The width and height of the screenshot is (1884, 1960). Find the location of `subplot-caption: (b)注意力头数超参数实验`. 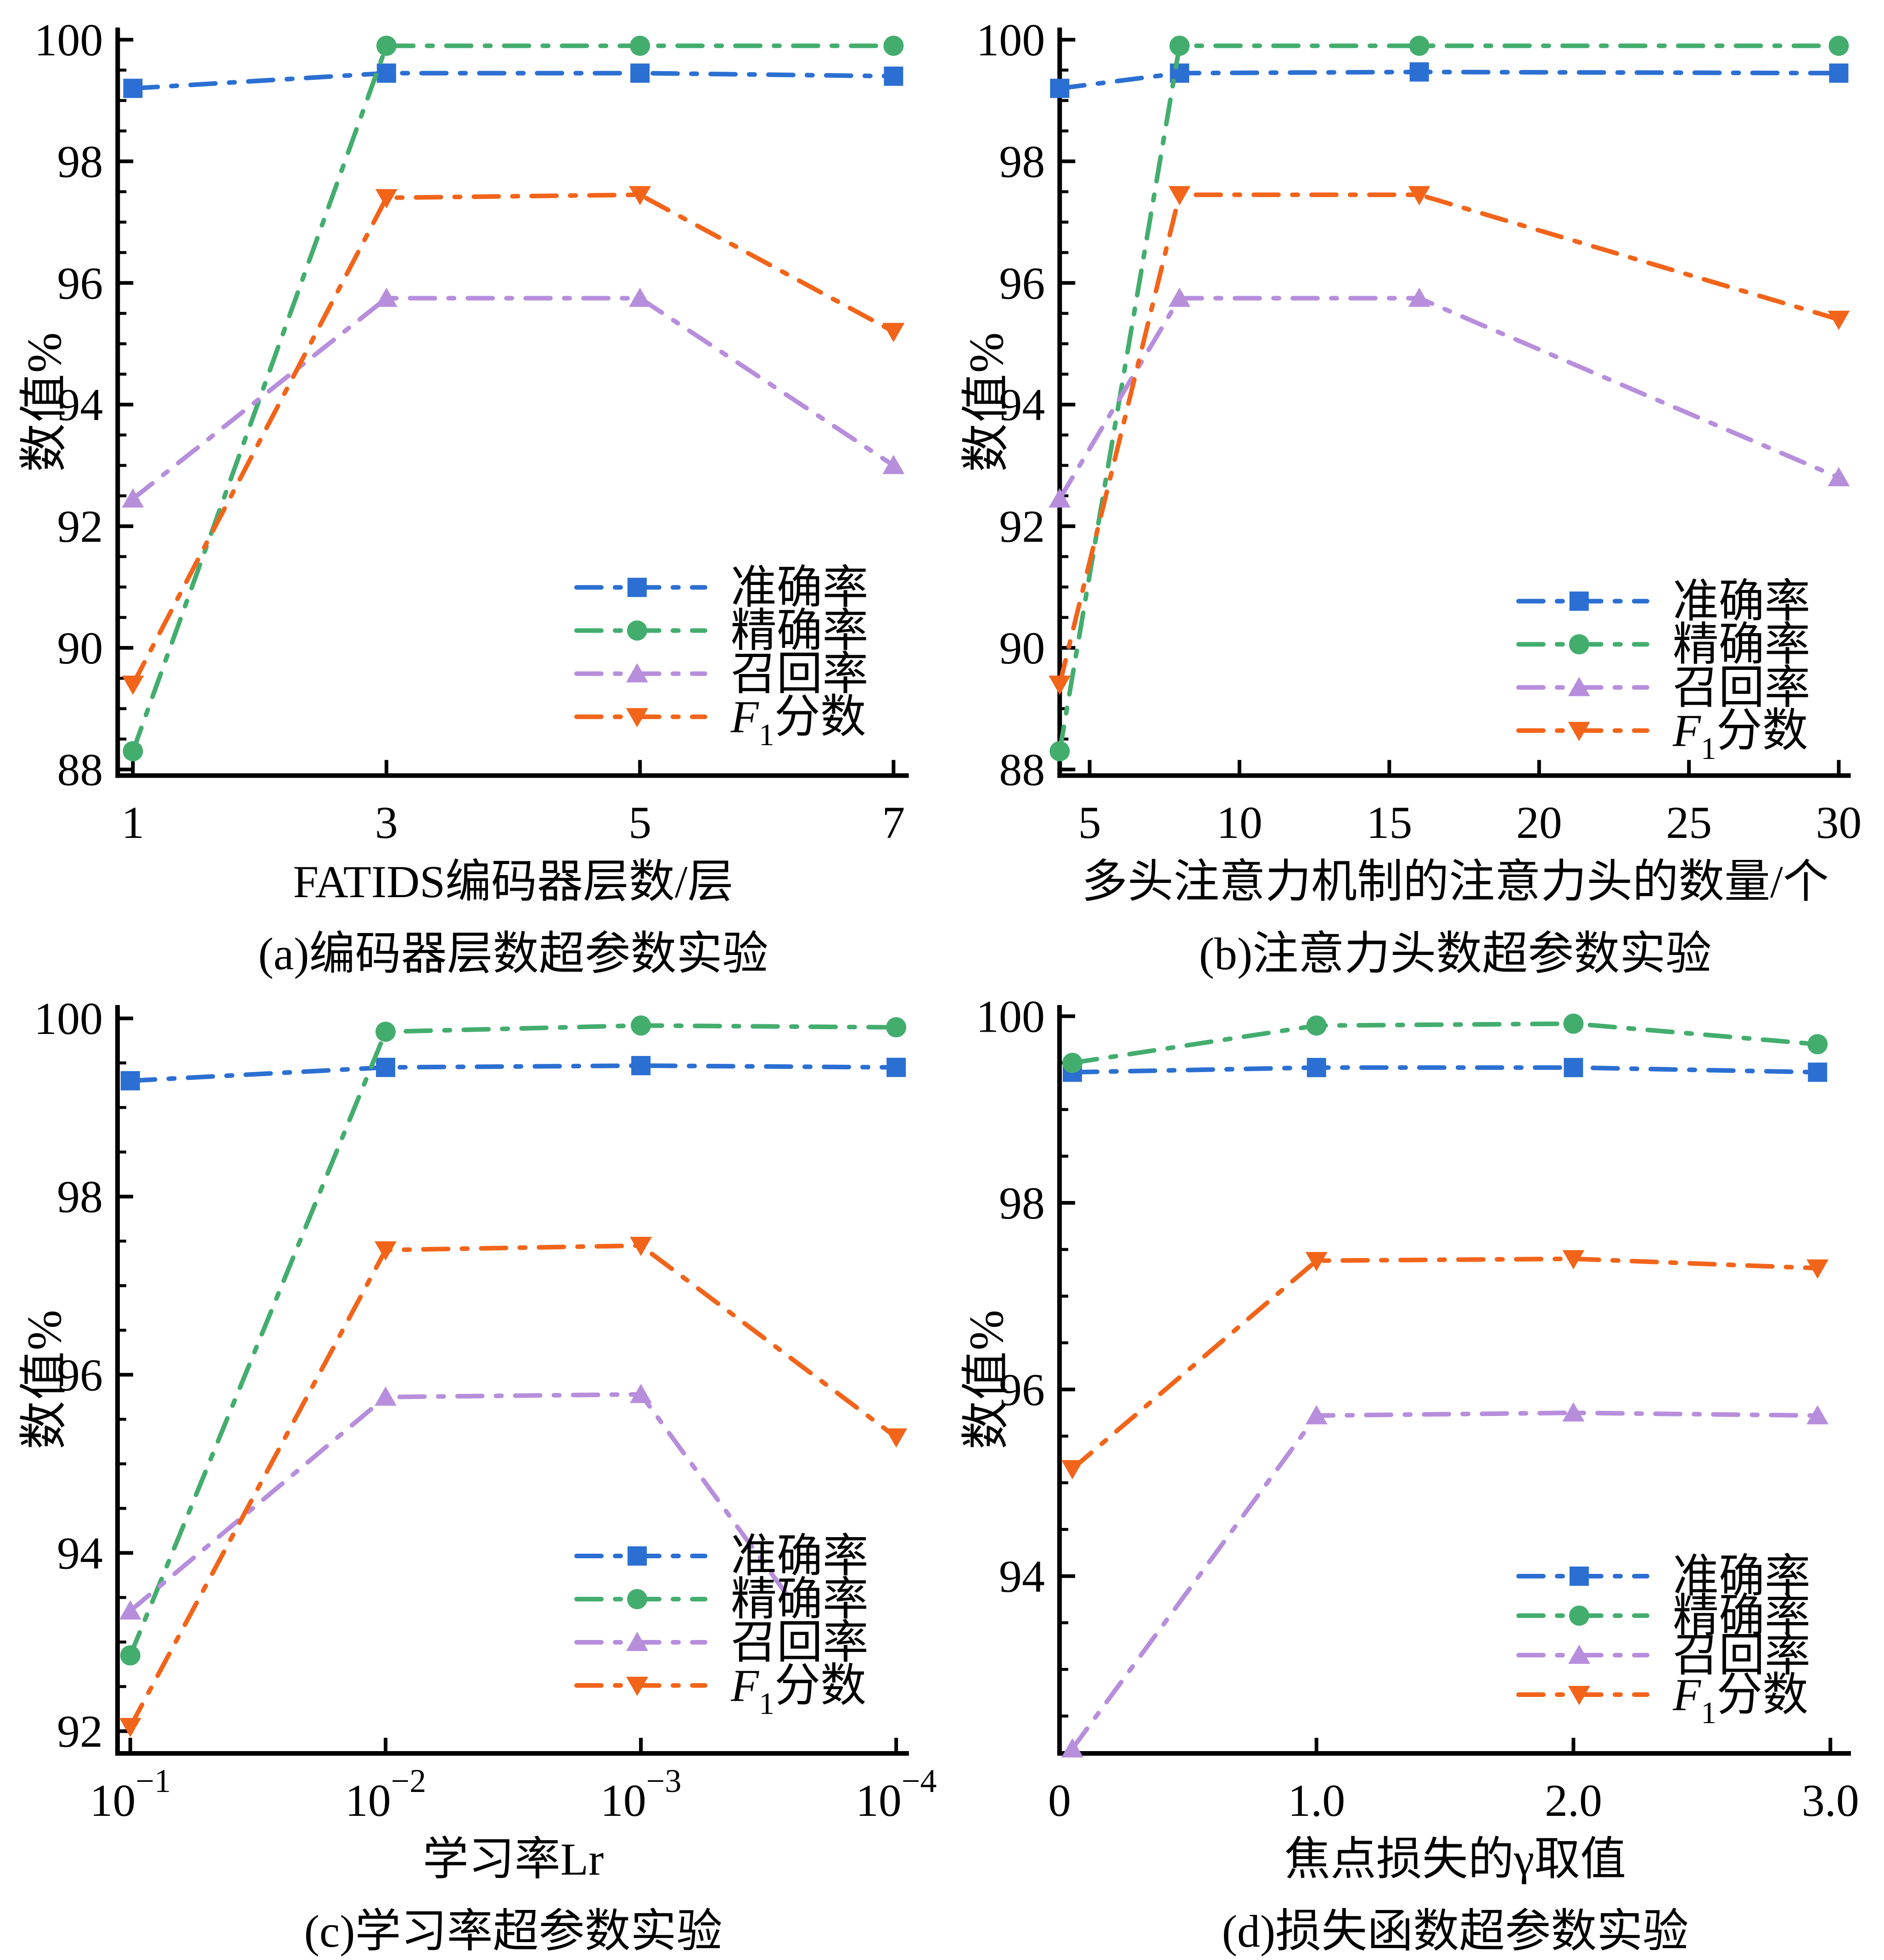

subplot-caption: (b)注意力头数超参数实验 is located at coordinates (1455, 954).